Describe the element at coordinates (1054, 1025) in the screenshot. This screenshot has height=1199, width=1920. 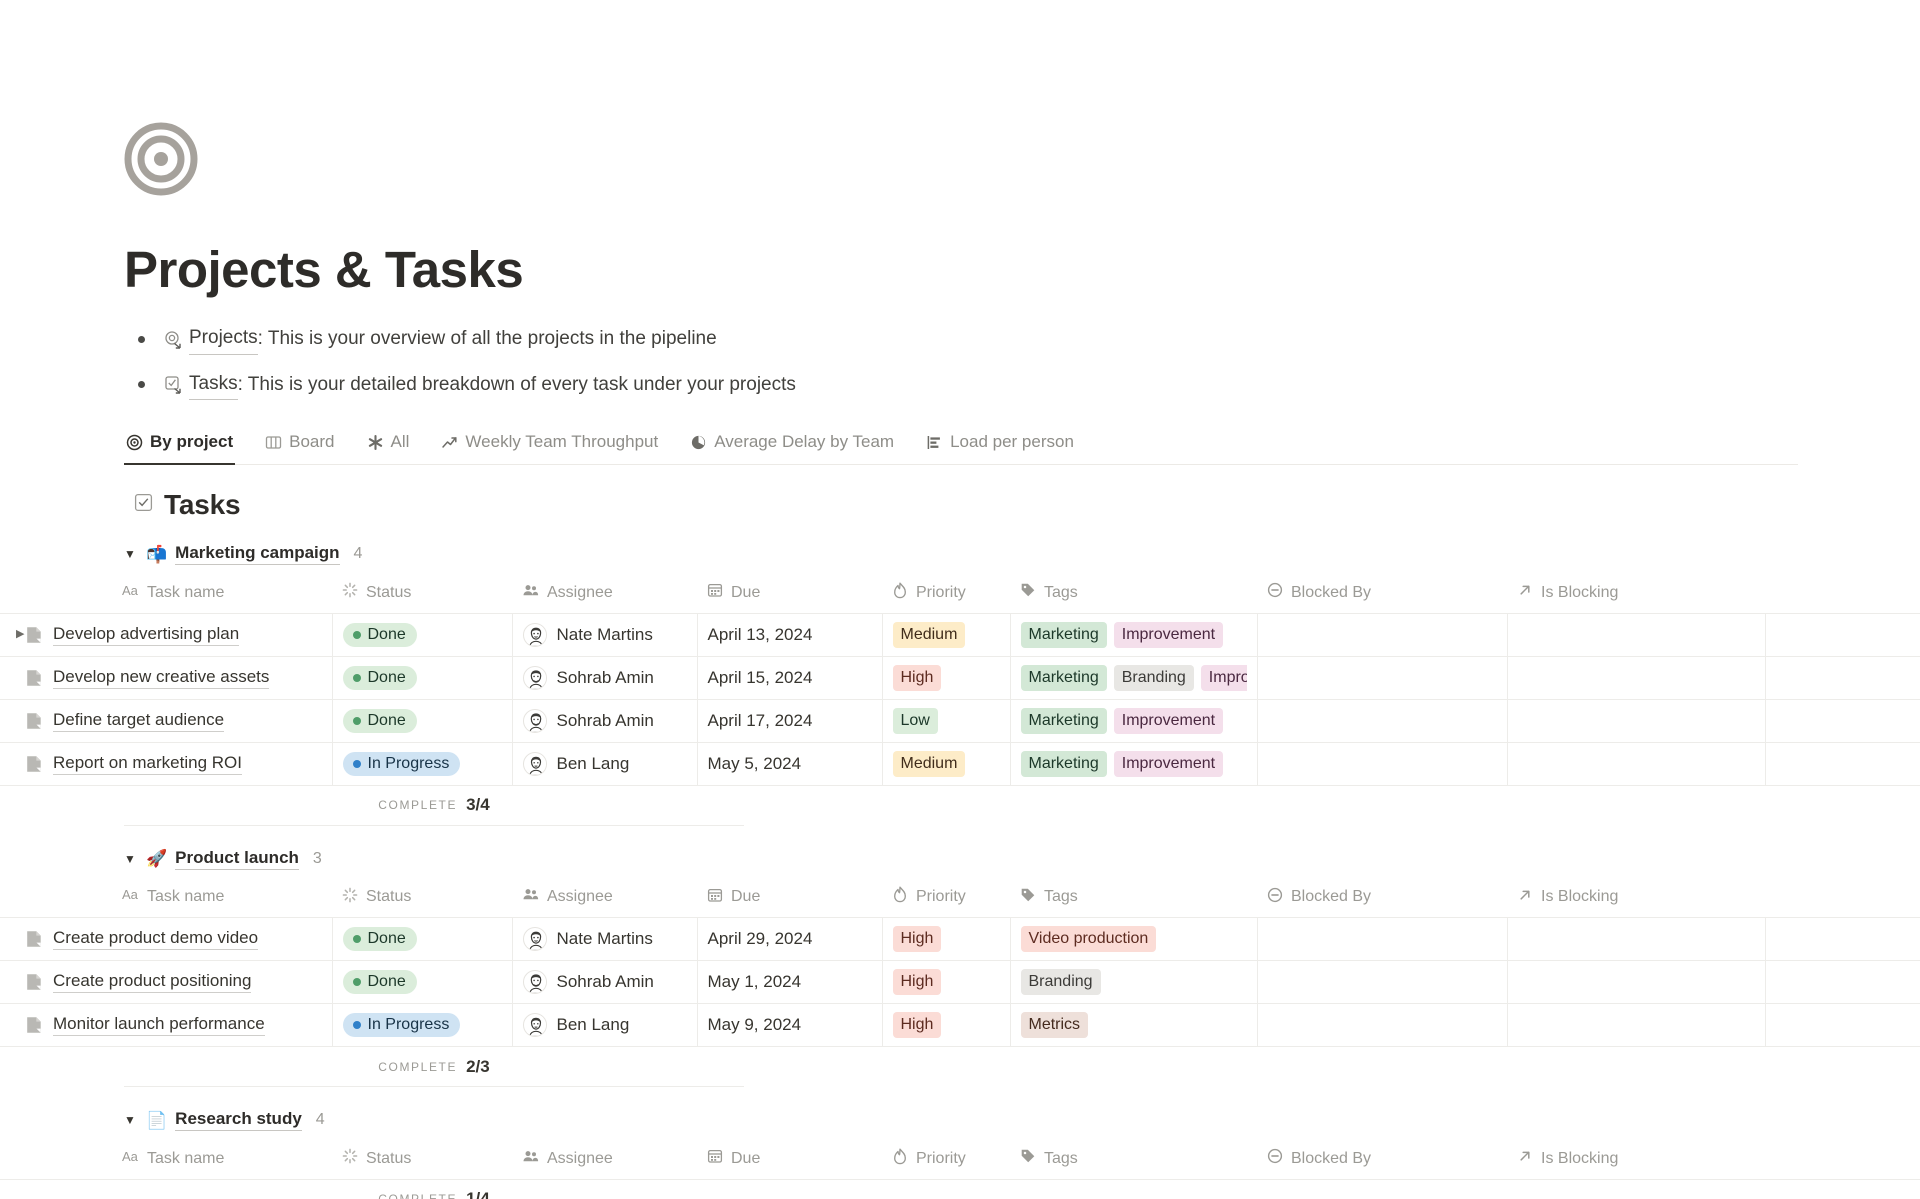
I see `tag-chip: Metrics` at that location.